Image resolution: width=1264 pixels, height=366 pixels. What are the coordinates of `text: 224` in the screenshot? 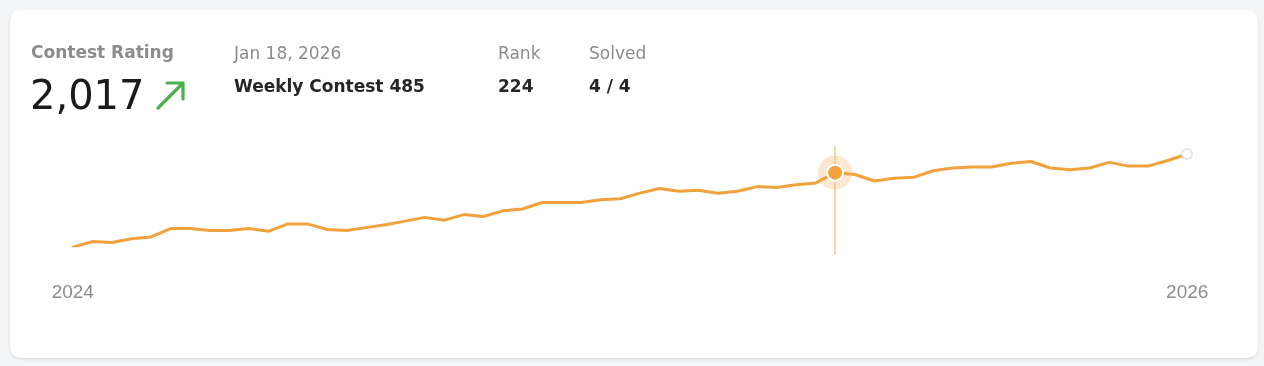 It's located at (516, 86).